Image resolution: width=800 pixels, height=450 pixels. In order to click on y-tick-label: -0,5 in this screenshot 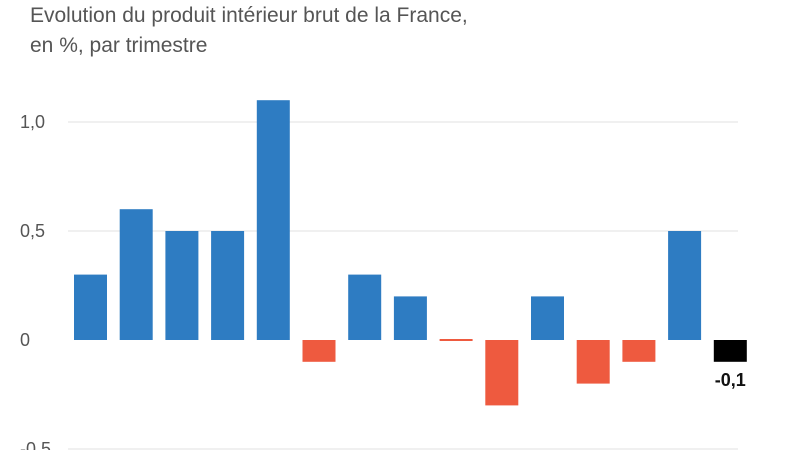, I will do `click(35, 444)`.